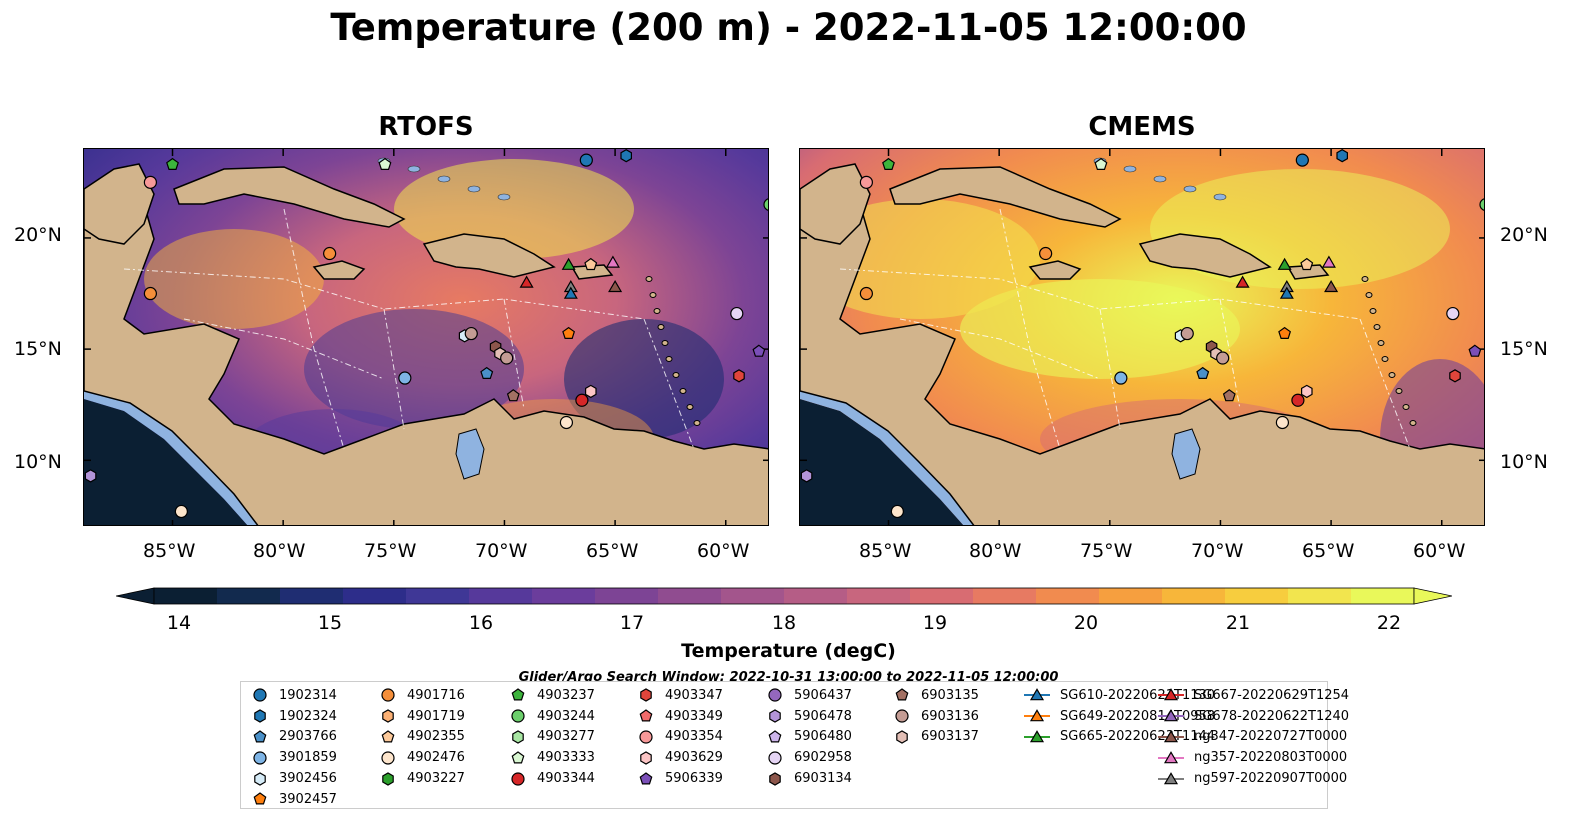 The width and height of the screenshot is (1577, 827). Describe the element at coordinates (474, 189) in the screenshot. I see `bahamas-bank` at that location.